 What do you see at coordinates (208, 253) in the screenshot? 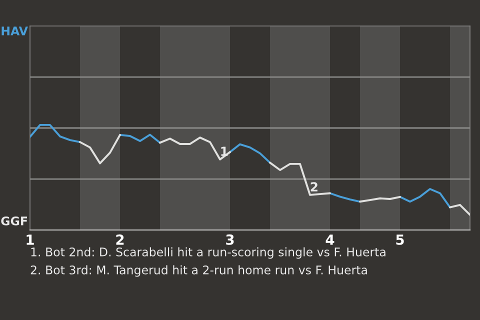
I see `text: 1. Bot 2nd: D. Scarabelli hit a run-scoring single vs F. Huerta` at bounding box center [208, 253].